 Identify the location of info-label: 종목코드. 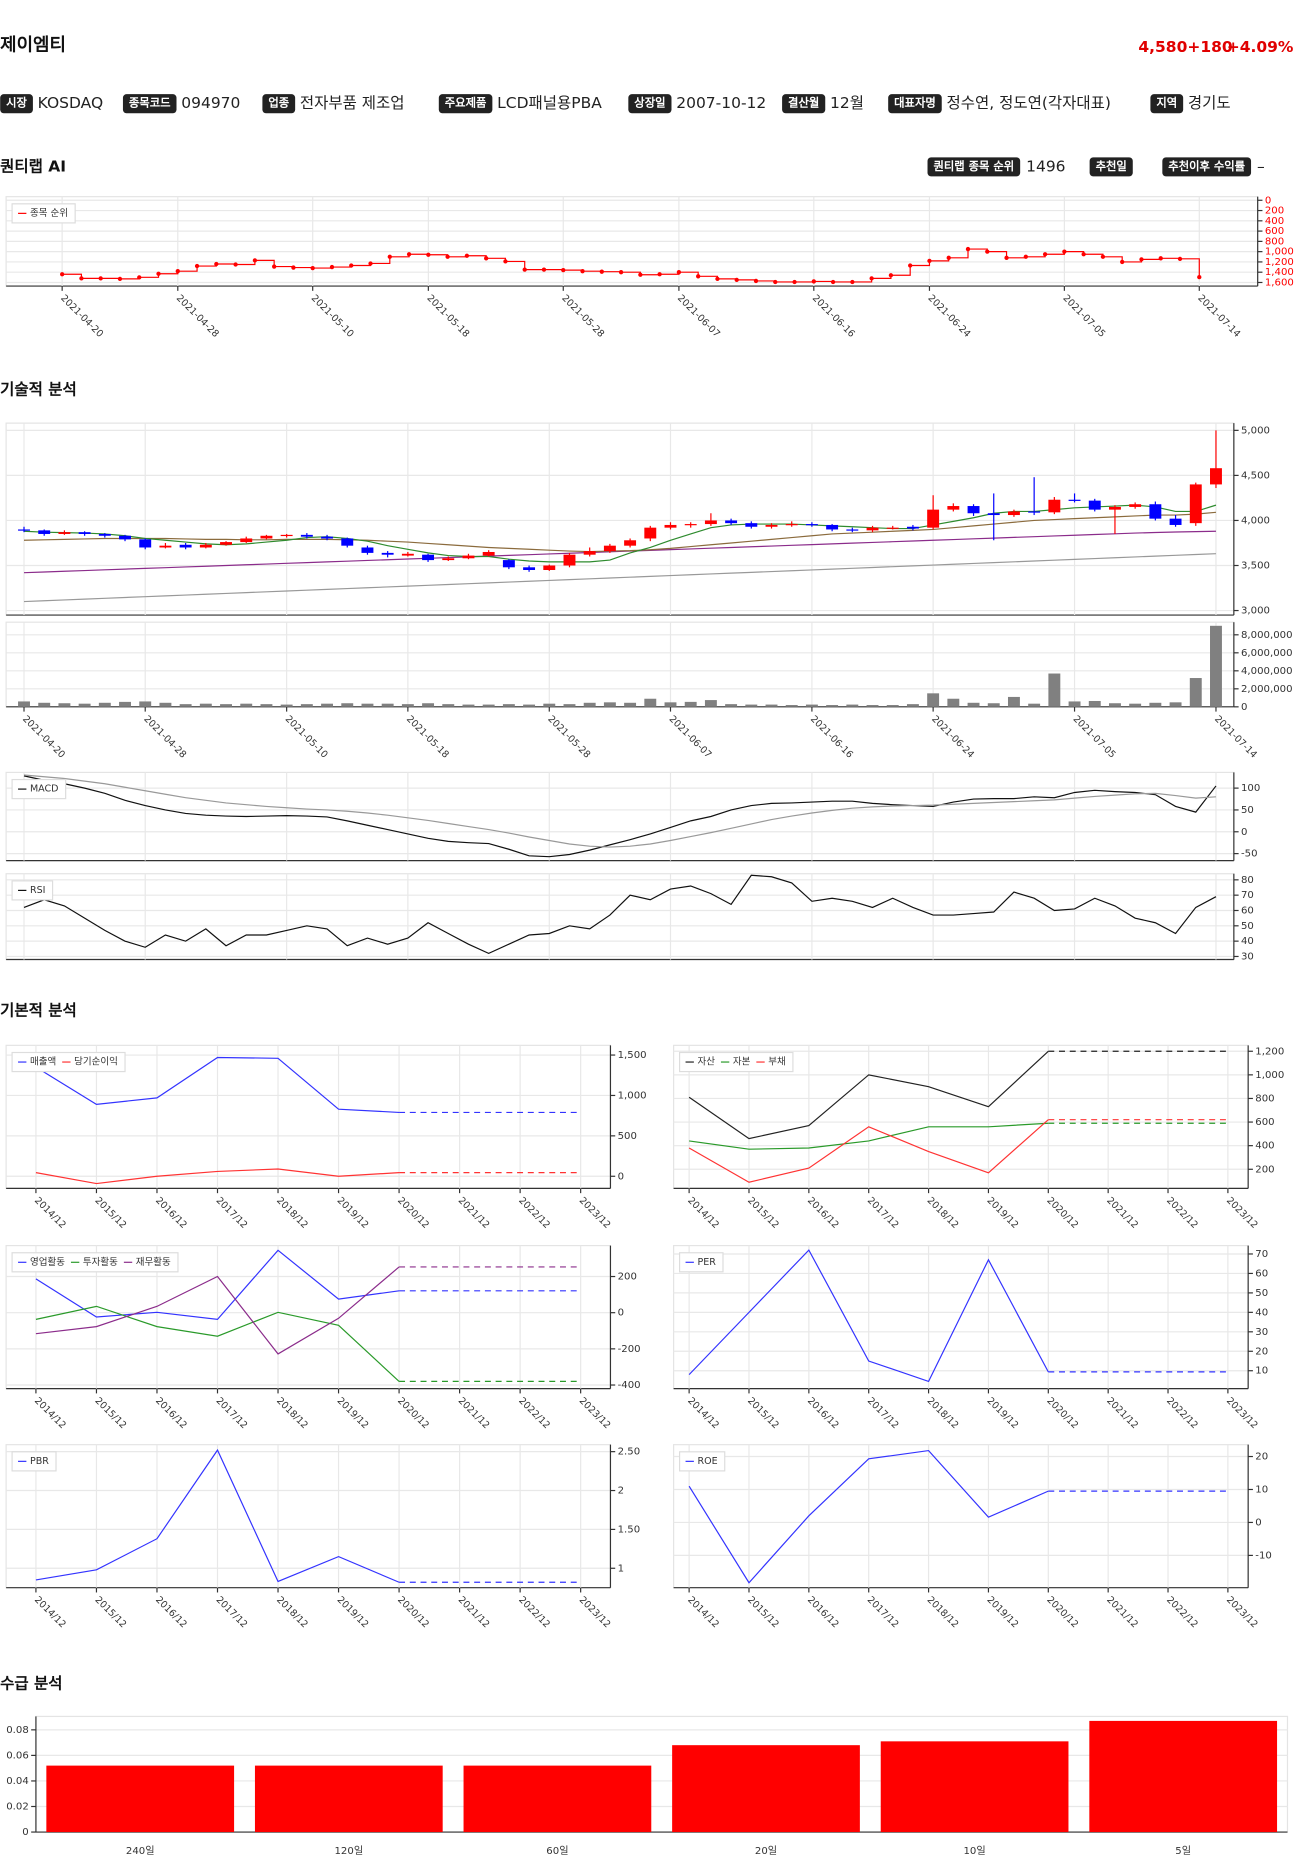
(150, 103).